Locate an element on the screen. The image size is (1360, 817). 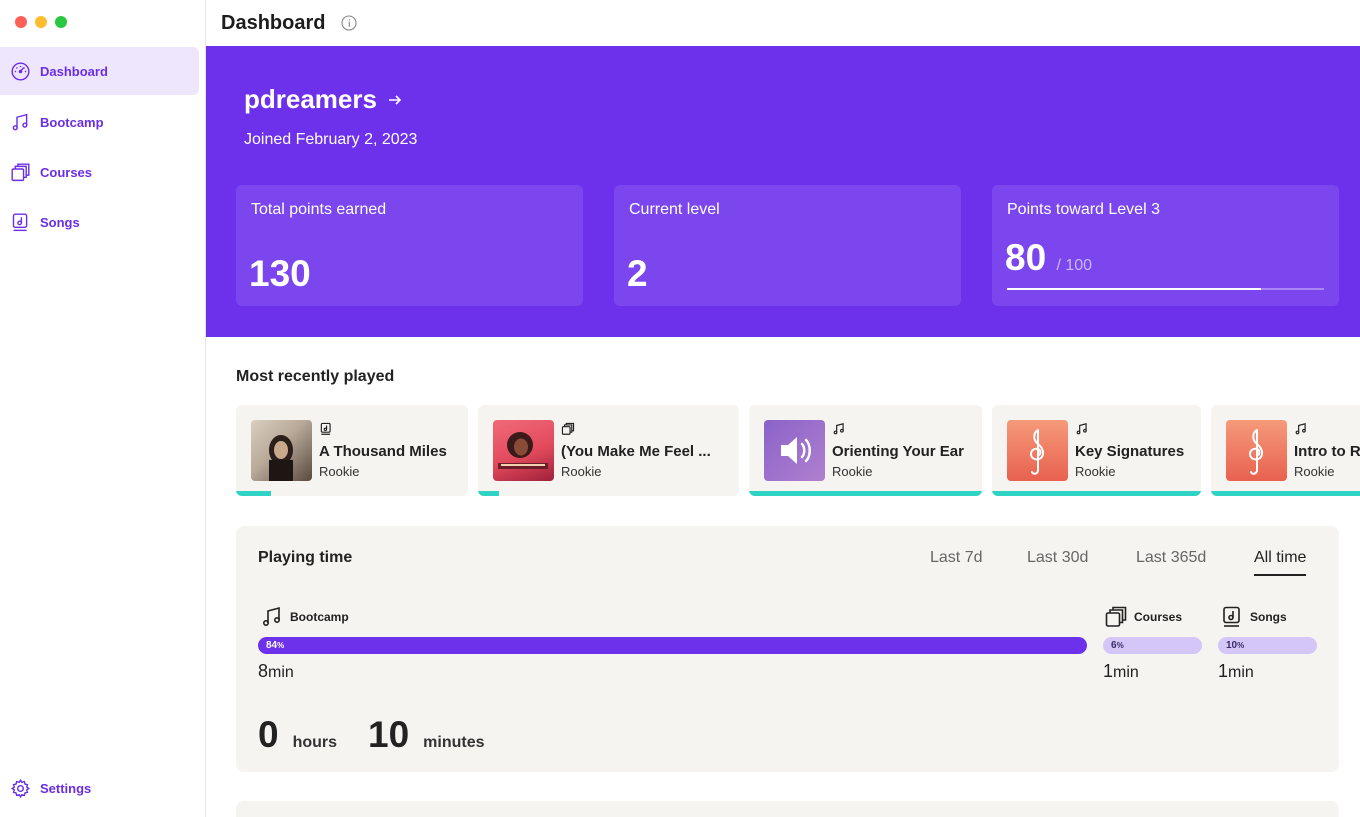
songs-time: 1min is located at coordinates (1236, 671).